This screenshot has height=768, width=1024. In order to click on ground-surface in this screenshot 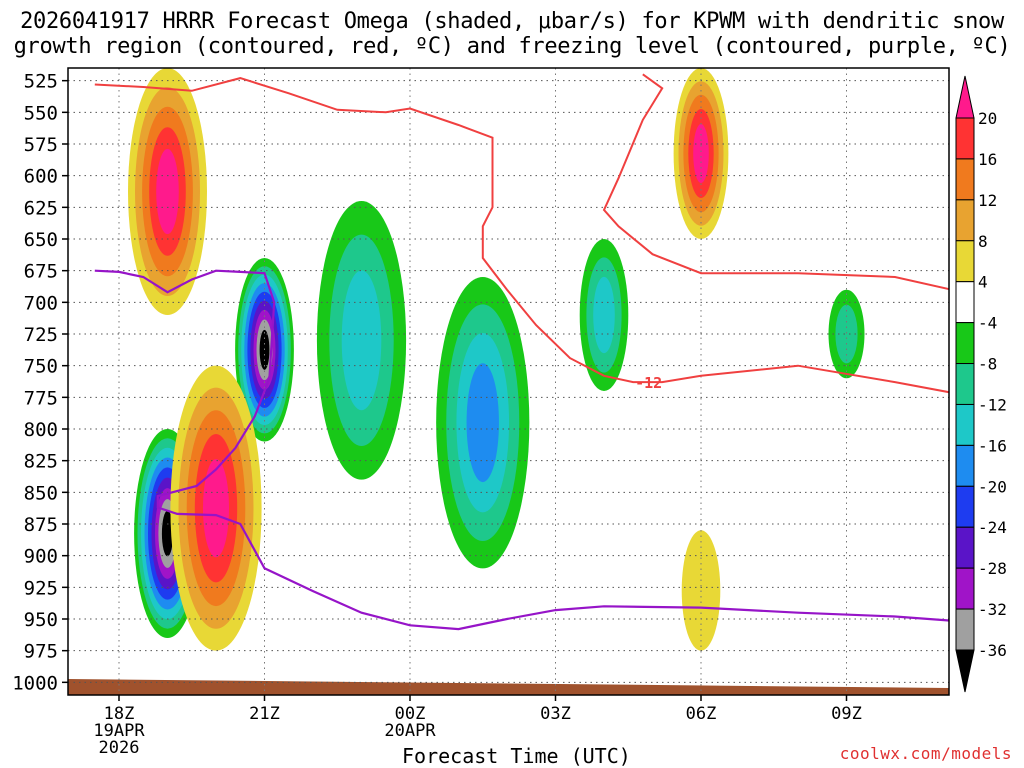, I will do `click(508, 687)`.